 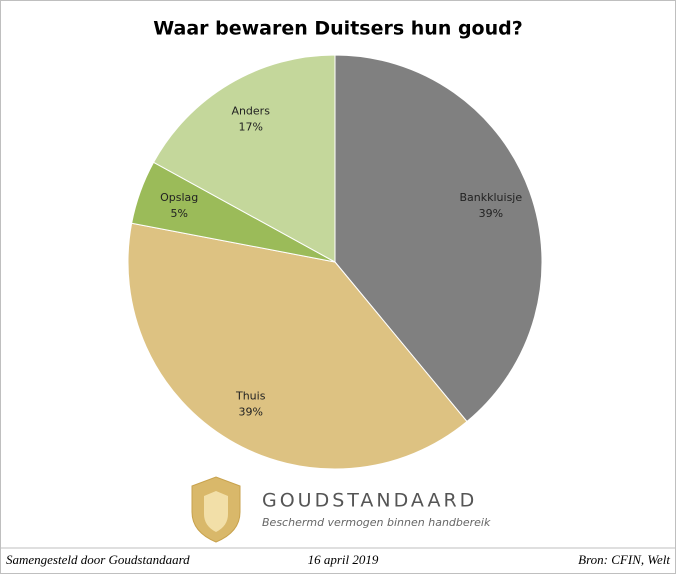 What do you see at coordinates (179, 197) in the screenshot?
I see `slice-label: Opslag` at bounding box center [179, 197].